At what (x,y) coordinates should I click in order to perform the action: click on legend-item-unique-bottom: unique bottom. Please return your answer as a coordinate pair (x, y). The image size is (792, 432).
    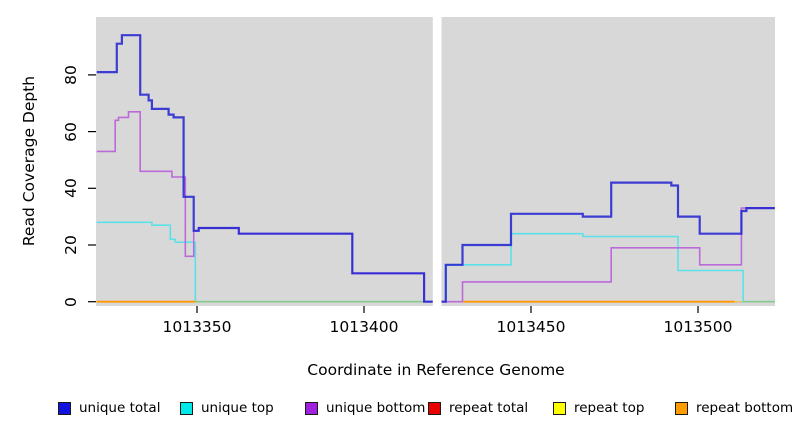
    Looking at the image, I should click on (365, 408).